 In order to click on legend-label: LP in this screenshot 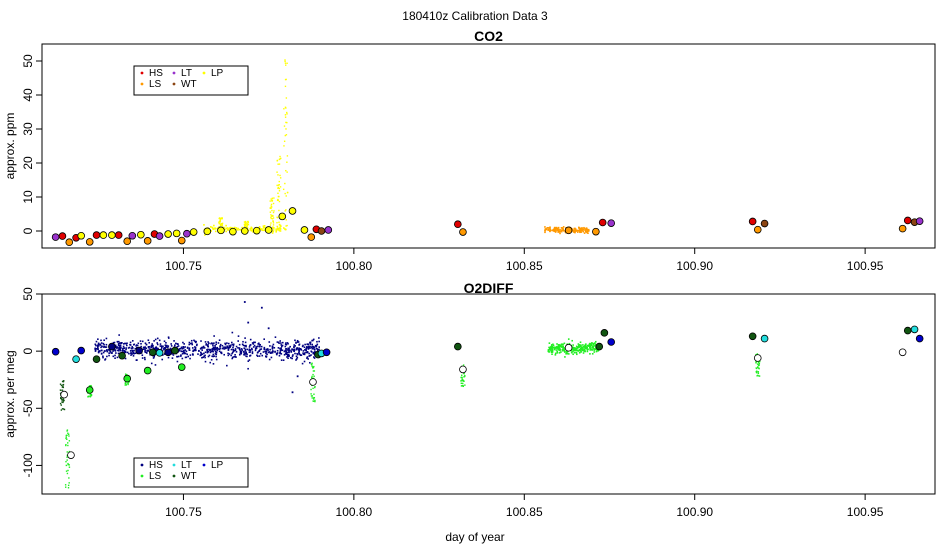, I will do `click(217, 73)`.